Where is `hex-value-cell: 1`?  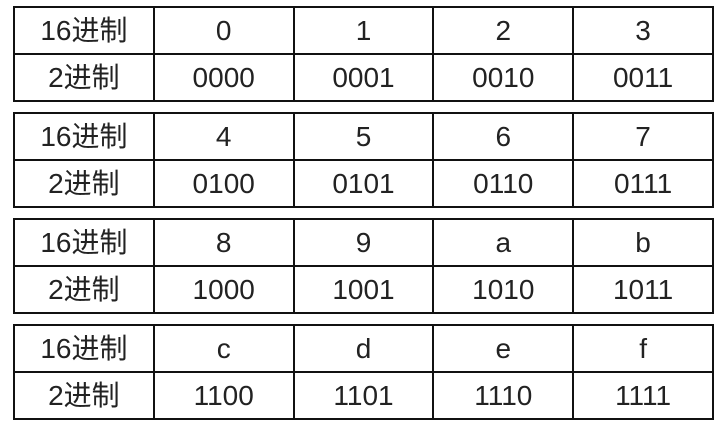
hex-value-cell: 1 is located at coordinates (363, 30).